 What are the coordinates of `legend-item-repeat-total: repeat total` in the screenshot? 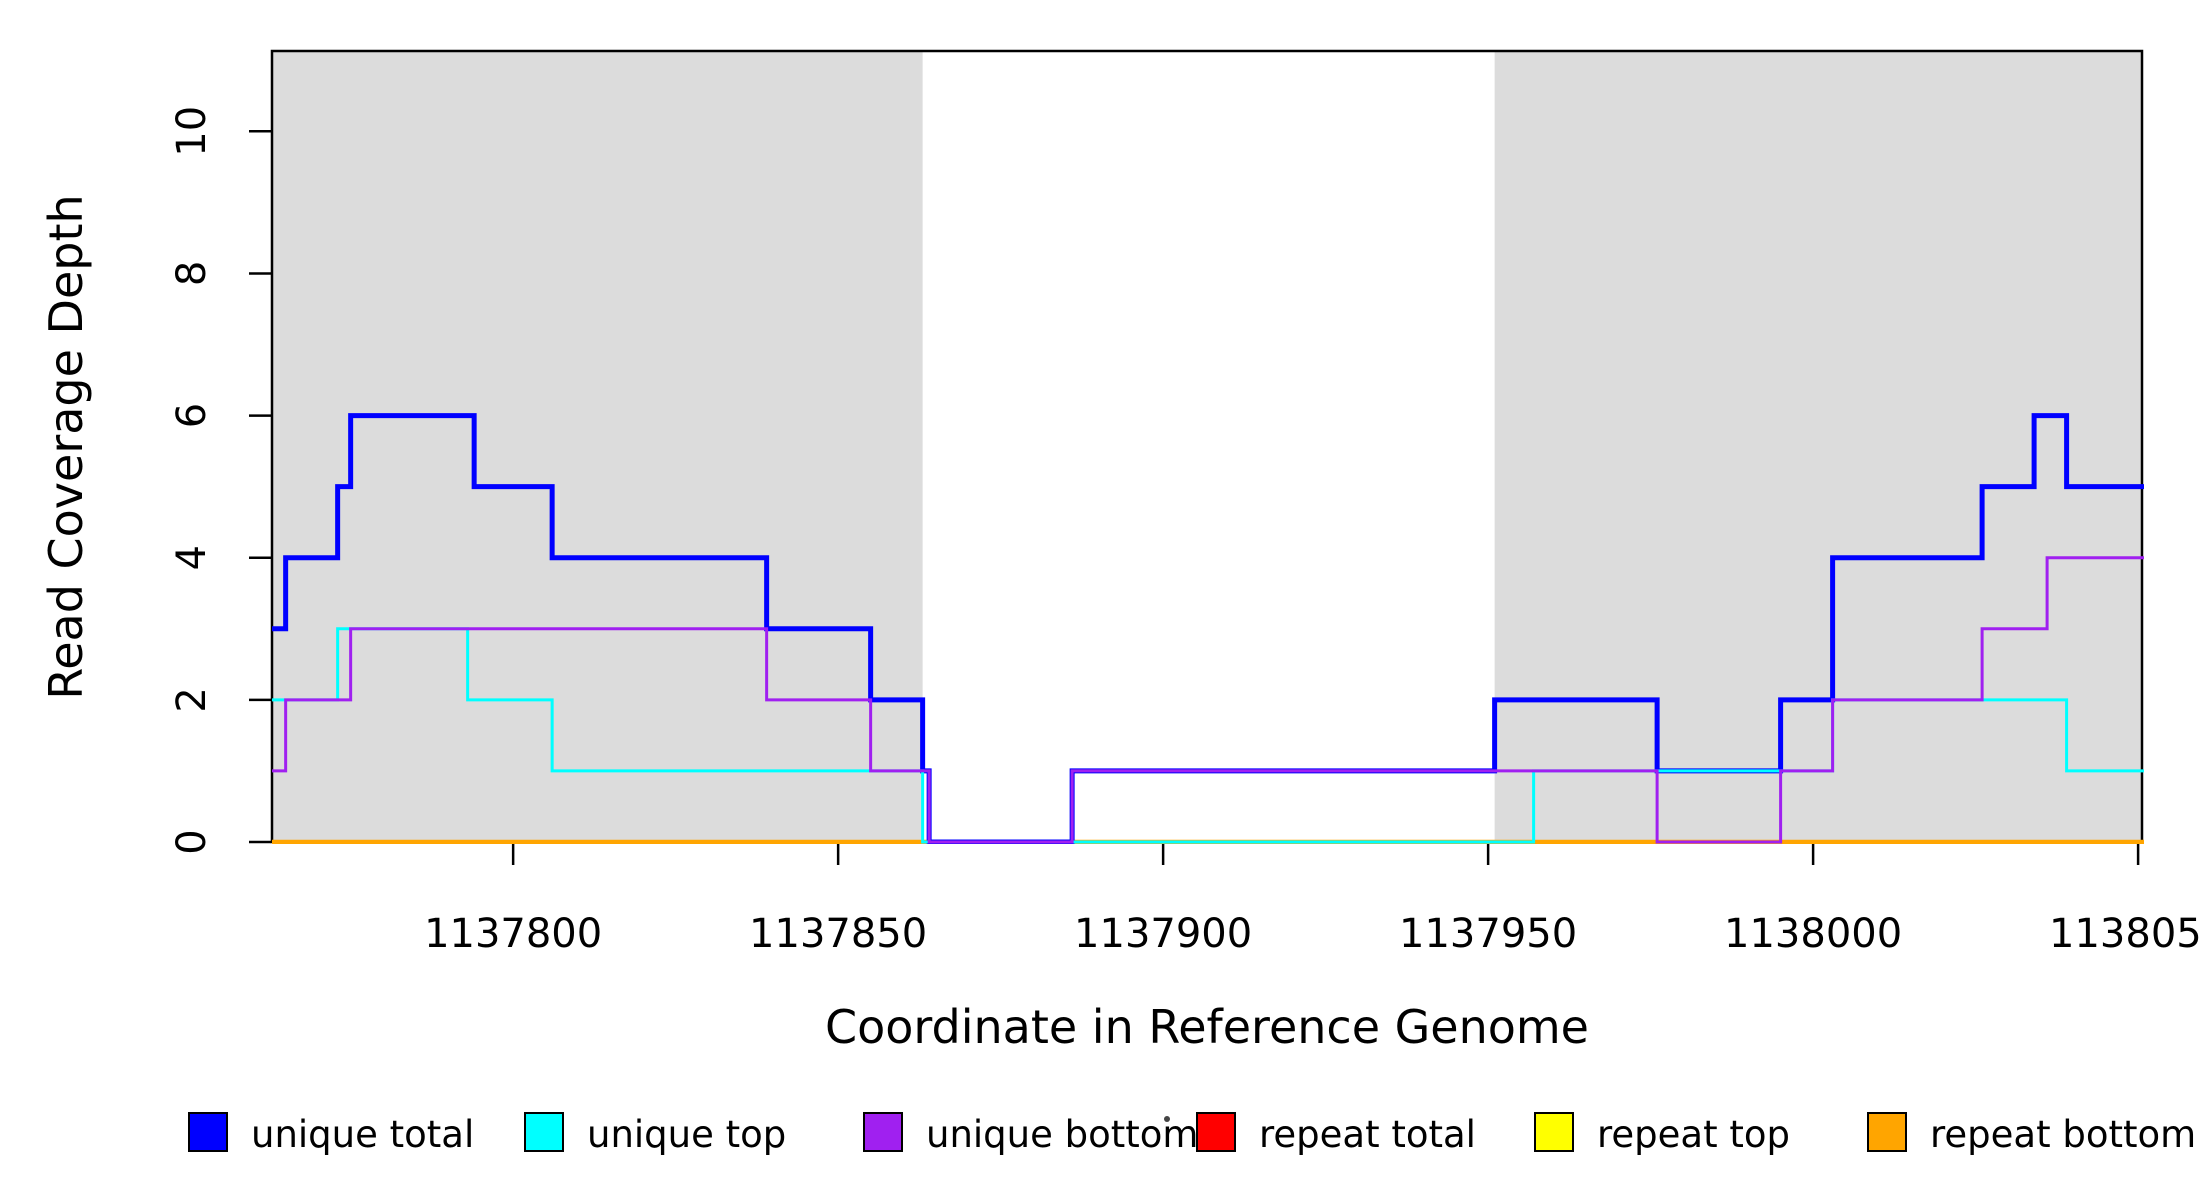 It's located at (1336, 1134).